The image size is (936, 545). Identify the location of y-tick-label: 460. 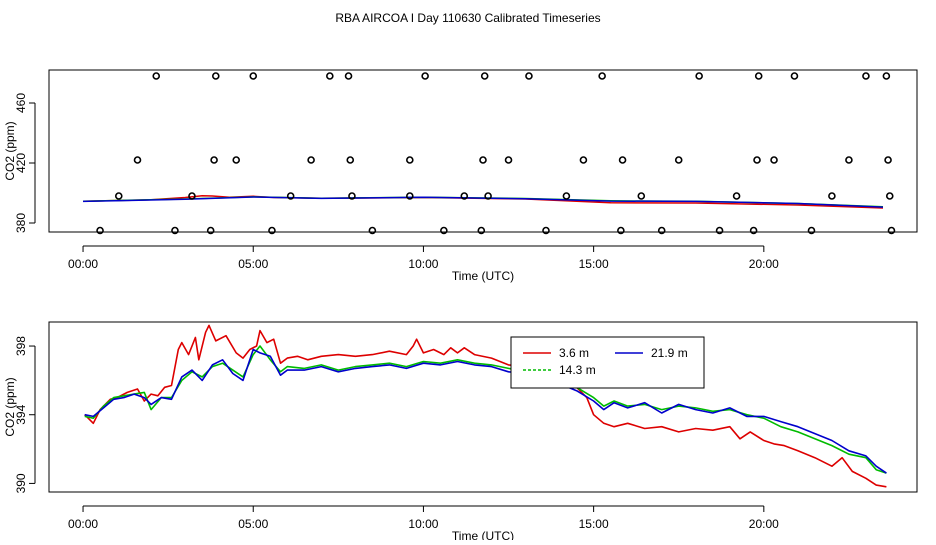
(21, 103).